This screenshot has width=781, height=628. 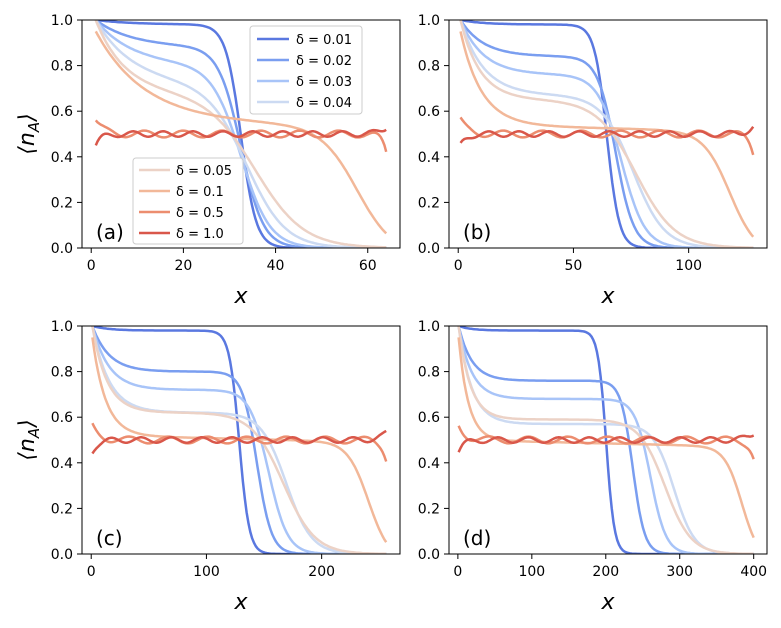 I want to click on legend-entry: δ = 1.0, so click(x=200, y=234).